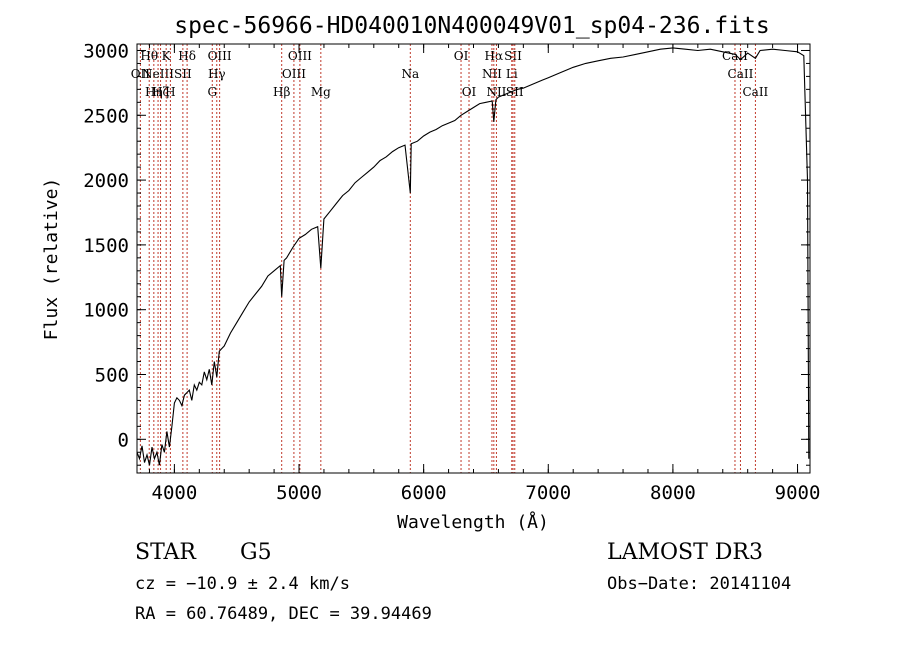 Image resolution: width=900 pixels, height=649 pixels. I want to click on y-tick-label: 500, so click(112, 375).